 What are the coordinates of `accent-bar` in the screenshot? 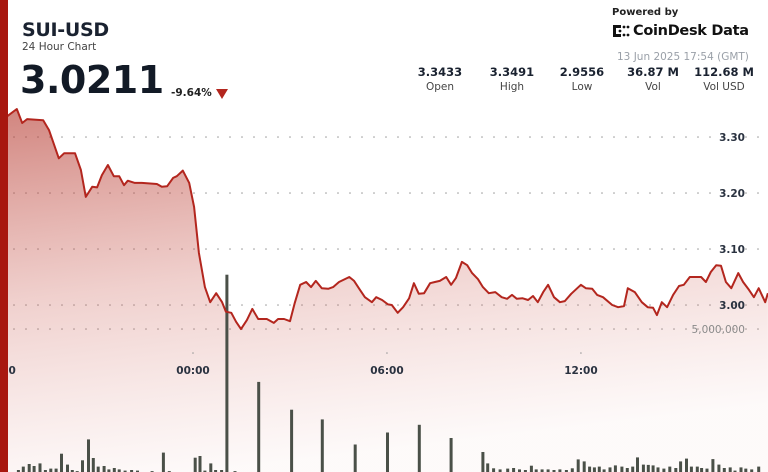 It's located at (4, 236).